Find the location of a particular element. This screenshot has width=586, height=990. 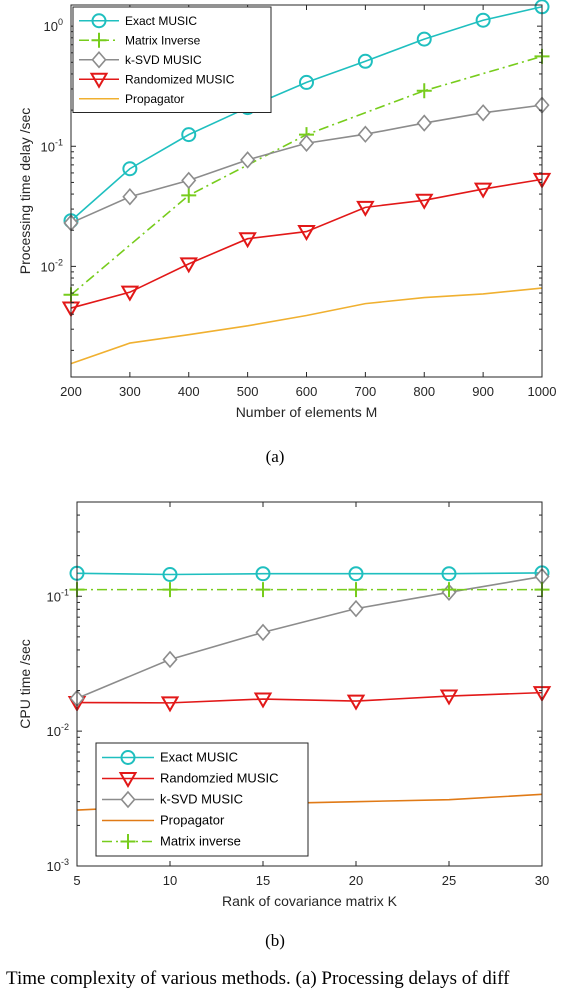

chart-a-x-axis-label: Number of elements M is located at coordinates (307, 412).